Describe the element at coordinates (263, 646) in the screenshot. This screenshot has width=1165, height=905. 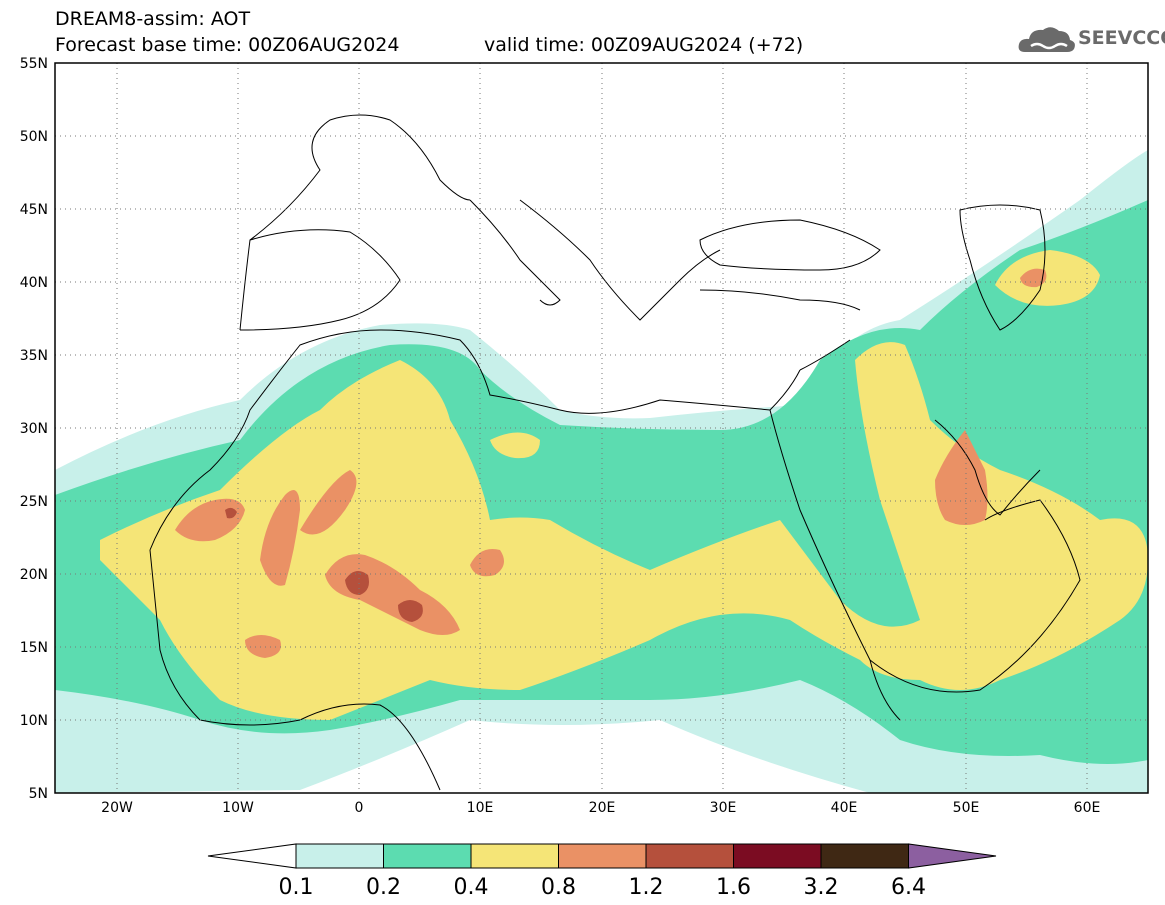
I see `aot-contour-0.8-sahel` at that location.